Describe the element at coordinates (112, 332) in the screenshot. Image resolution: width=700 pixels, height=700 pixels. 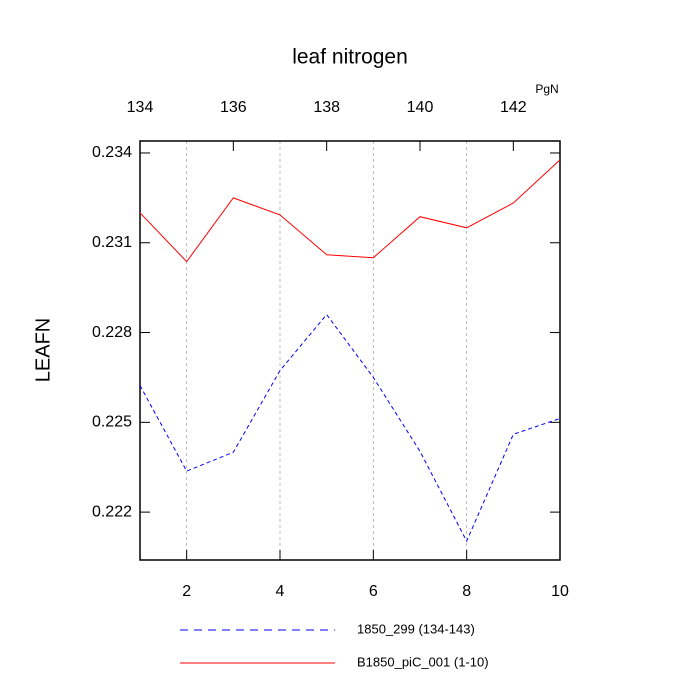
I see `y-tick-label: 0.228` at that location.